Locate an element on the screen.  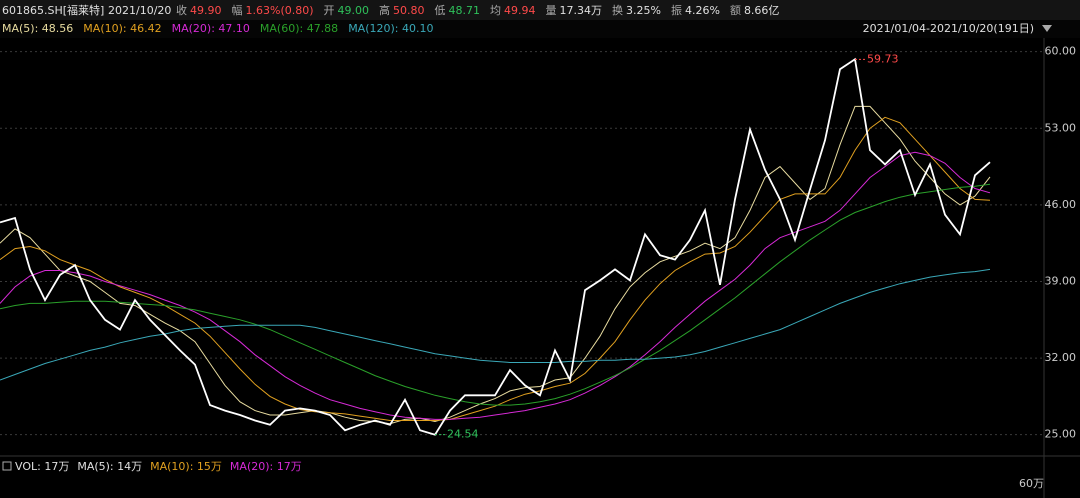
volume-legend: MA(10): 15万 is located at coordinates (186, 466).